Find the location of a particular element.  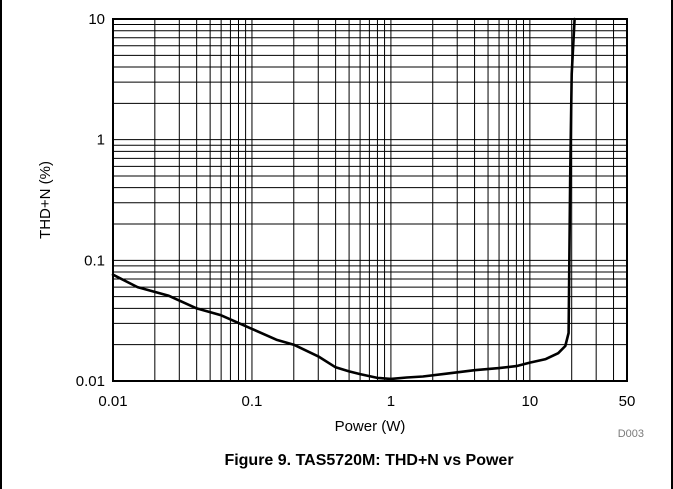

y-axis-title: THD+N (%) is located at coordinates (45, 200).